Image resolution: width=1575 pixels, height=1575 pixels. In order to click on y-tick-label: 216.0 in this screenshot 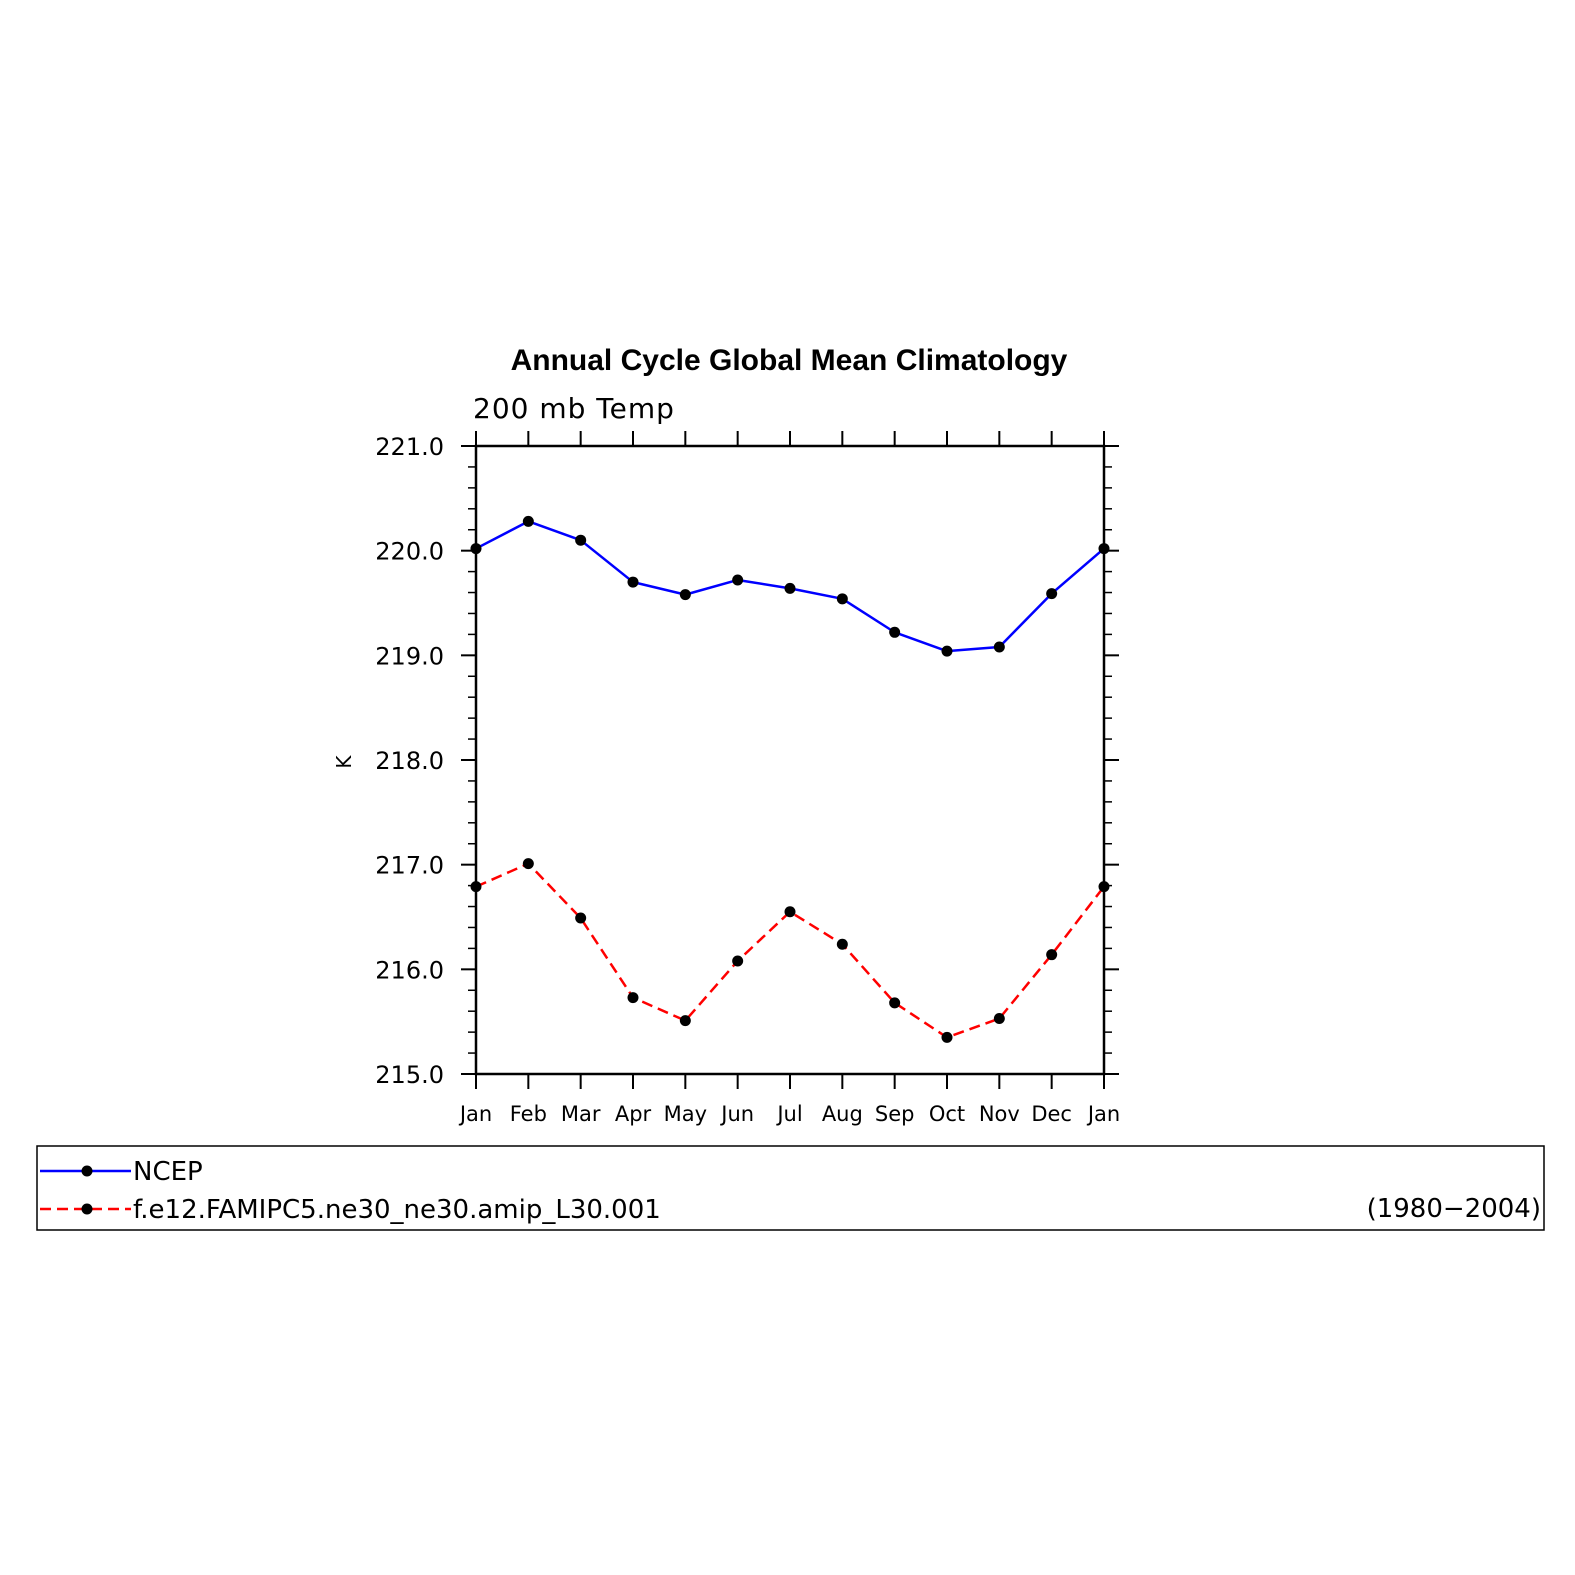, I will do `click(409, 970)`.